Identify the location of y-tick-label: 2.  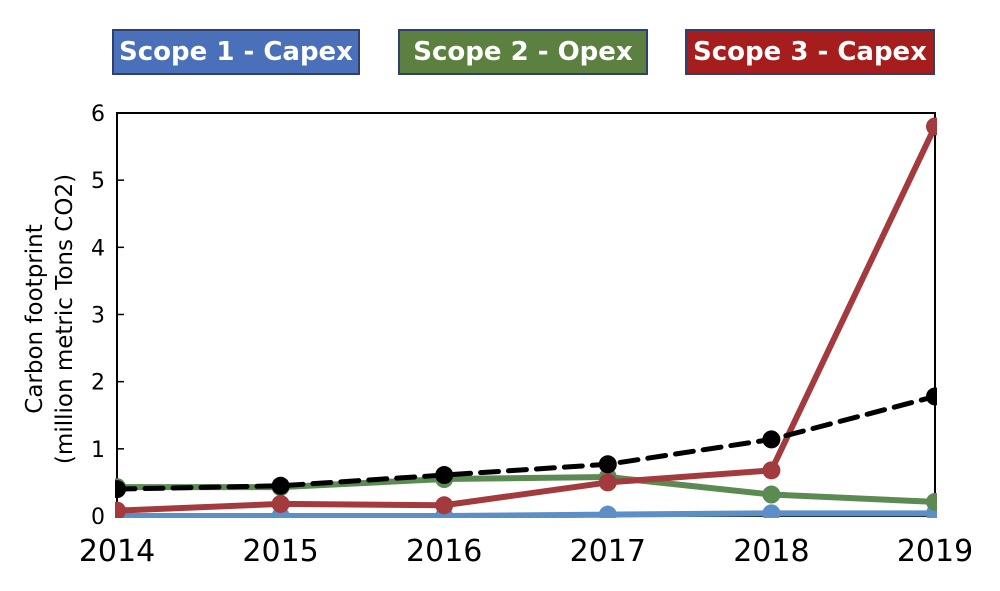
(98, 383).